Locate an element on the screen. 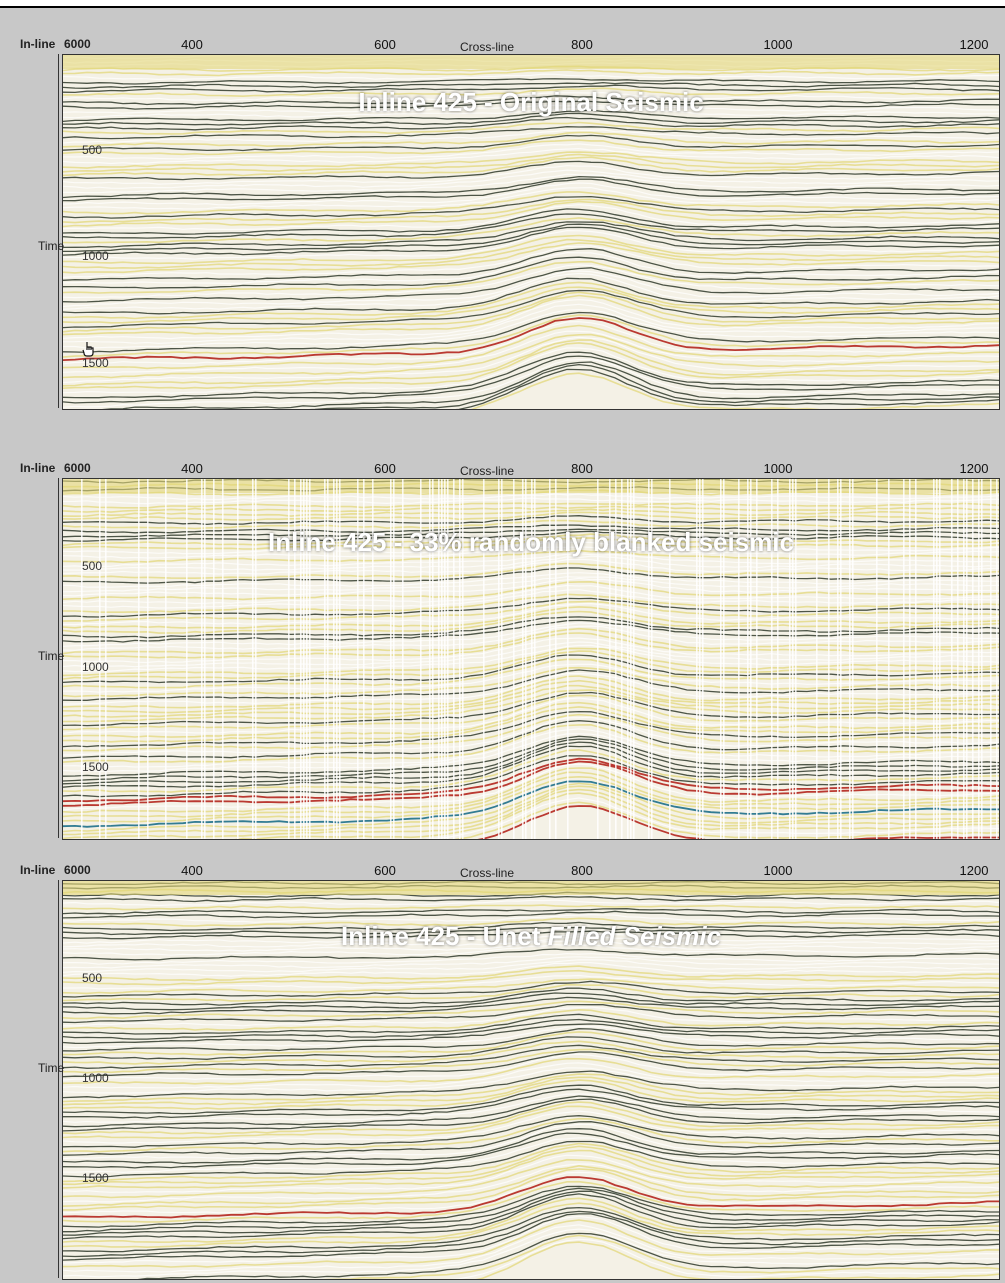  xtick-400: 400 is located at coordinates (192, 468).